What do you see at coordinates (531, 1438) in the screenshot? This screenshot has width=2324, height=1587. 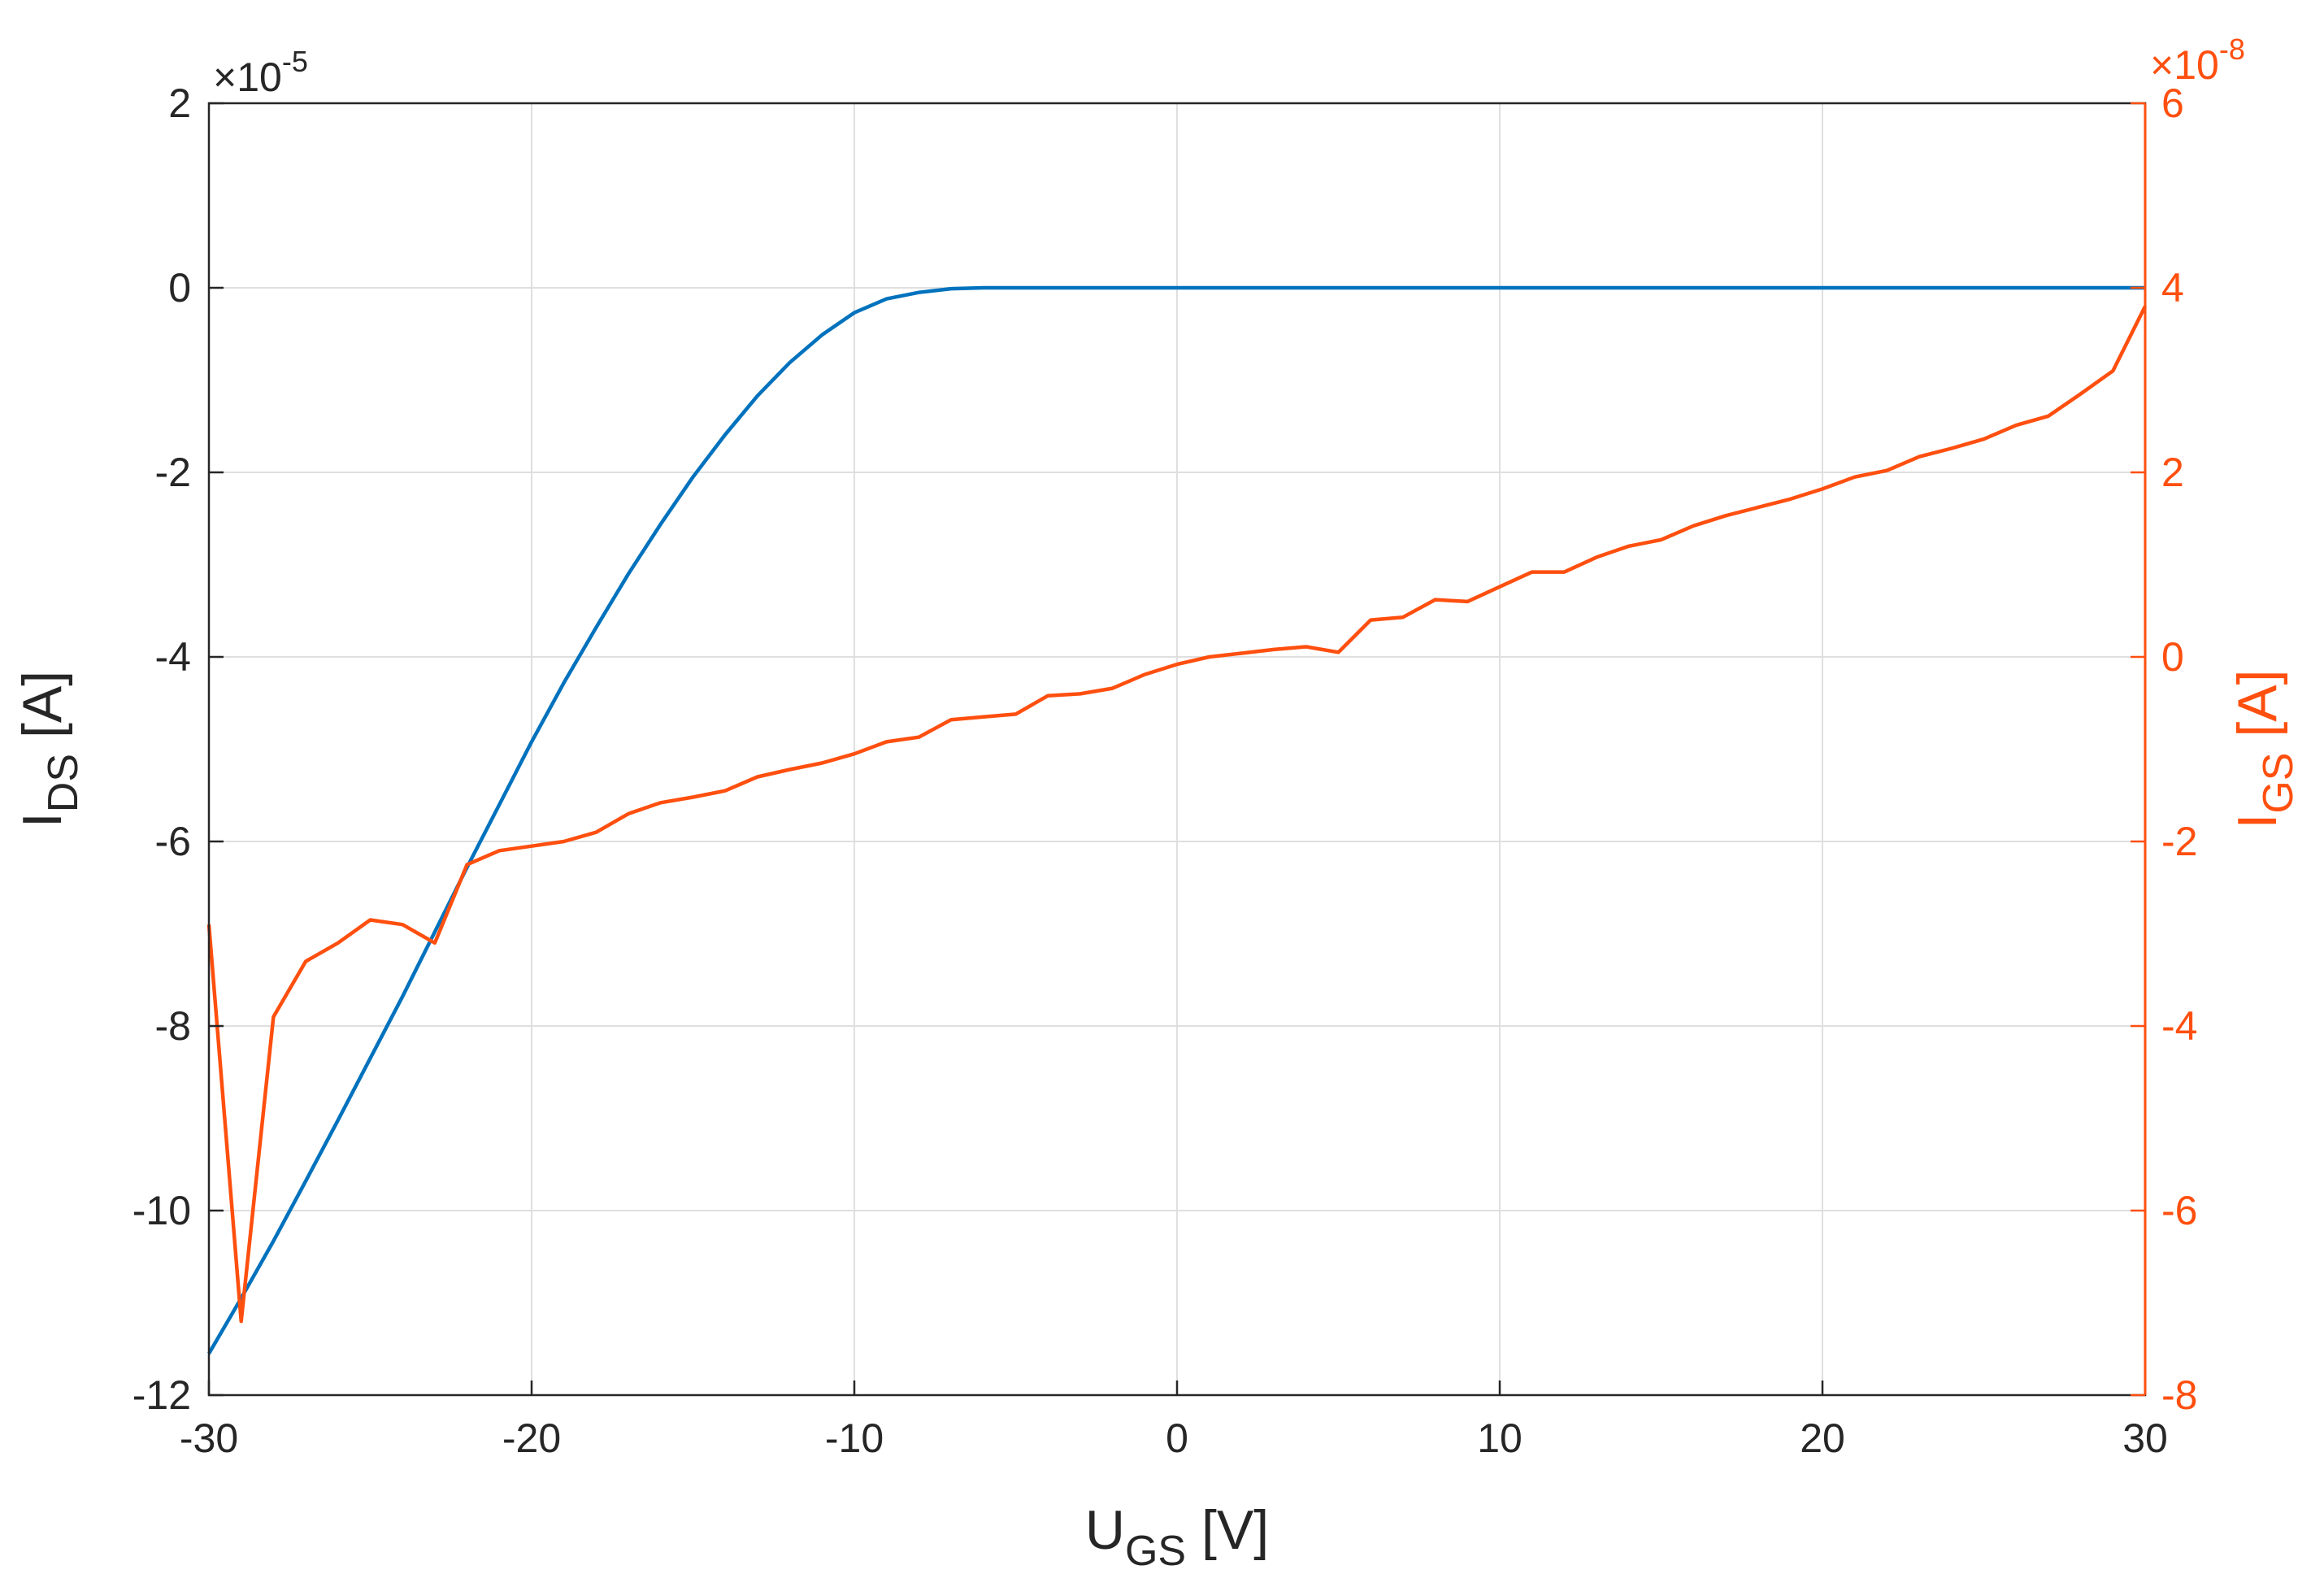 I see `x-tick-label: -20` at bounding box center [531, 1438].